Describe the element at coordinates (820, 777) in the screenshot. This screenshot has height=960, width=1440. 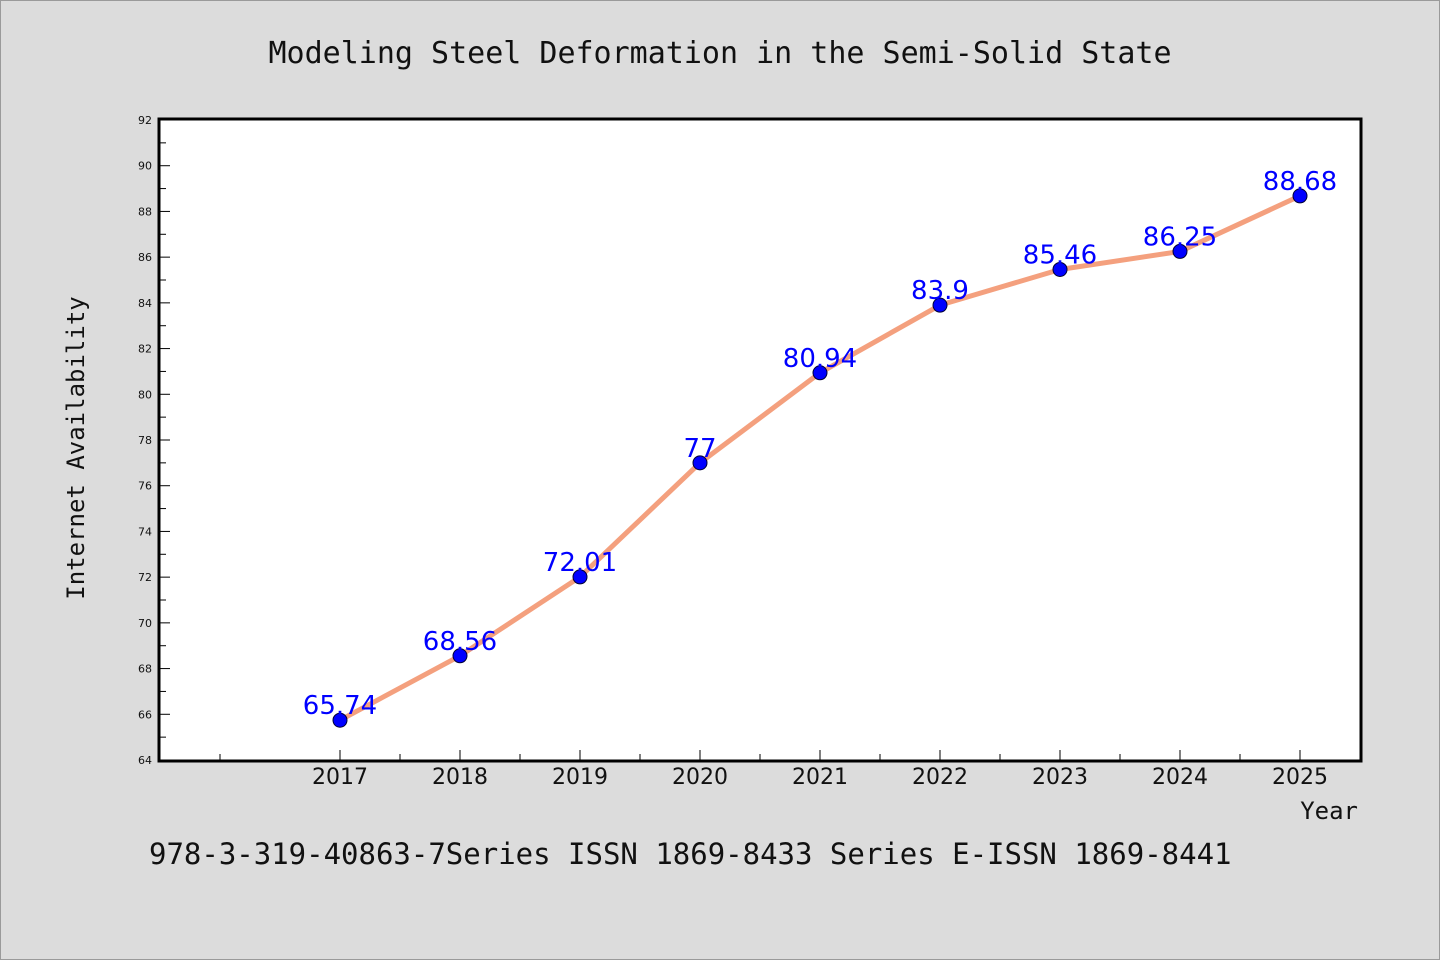
I see `x-tick-label: 2021` at that location.